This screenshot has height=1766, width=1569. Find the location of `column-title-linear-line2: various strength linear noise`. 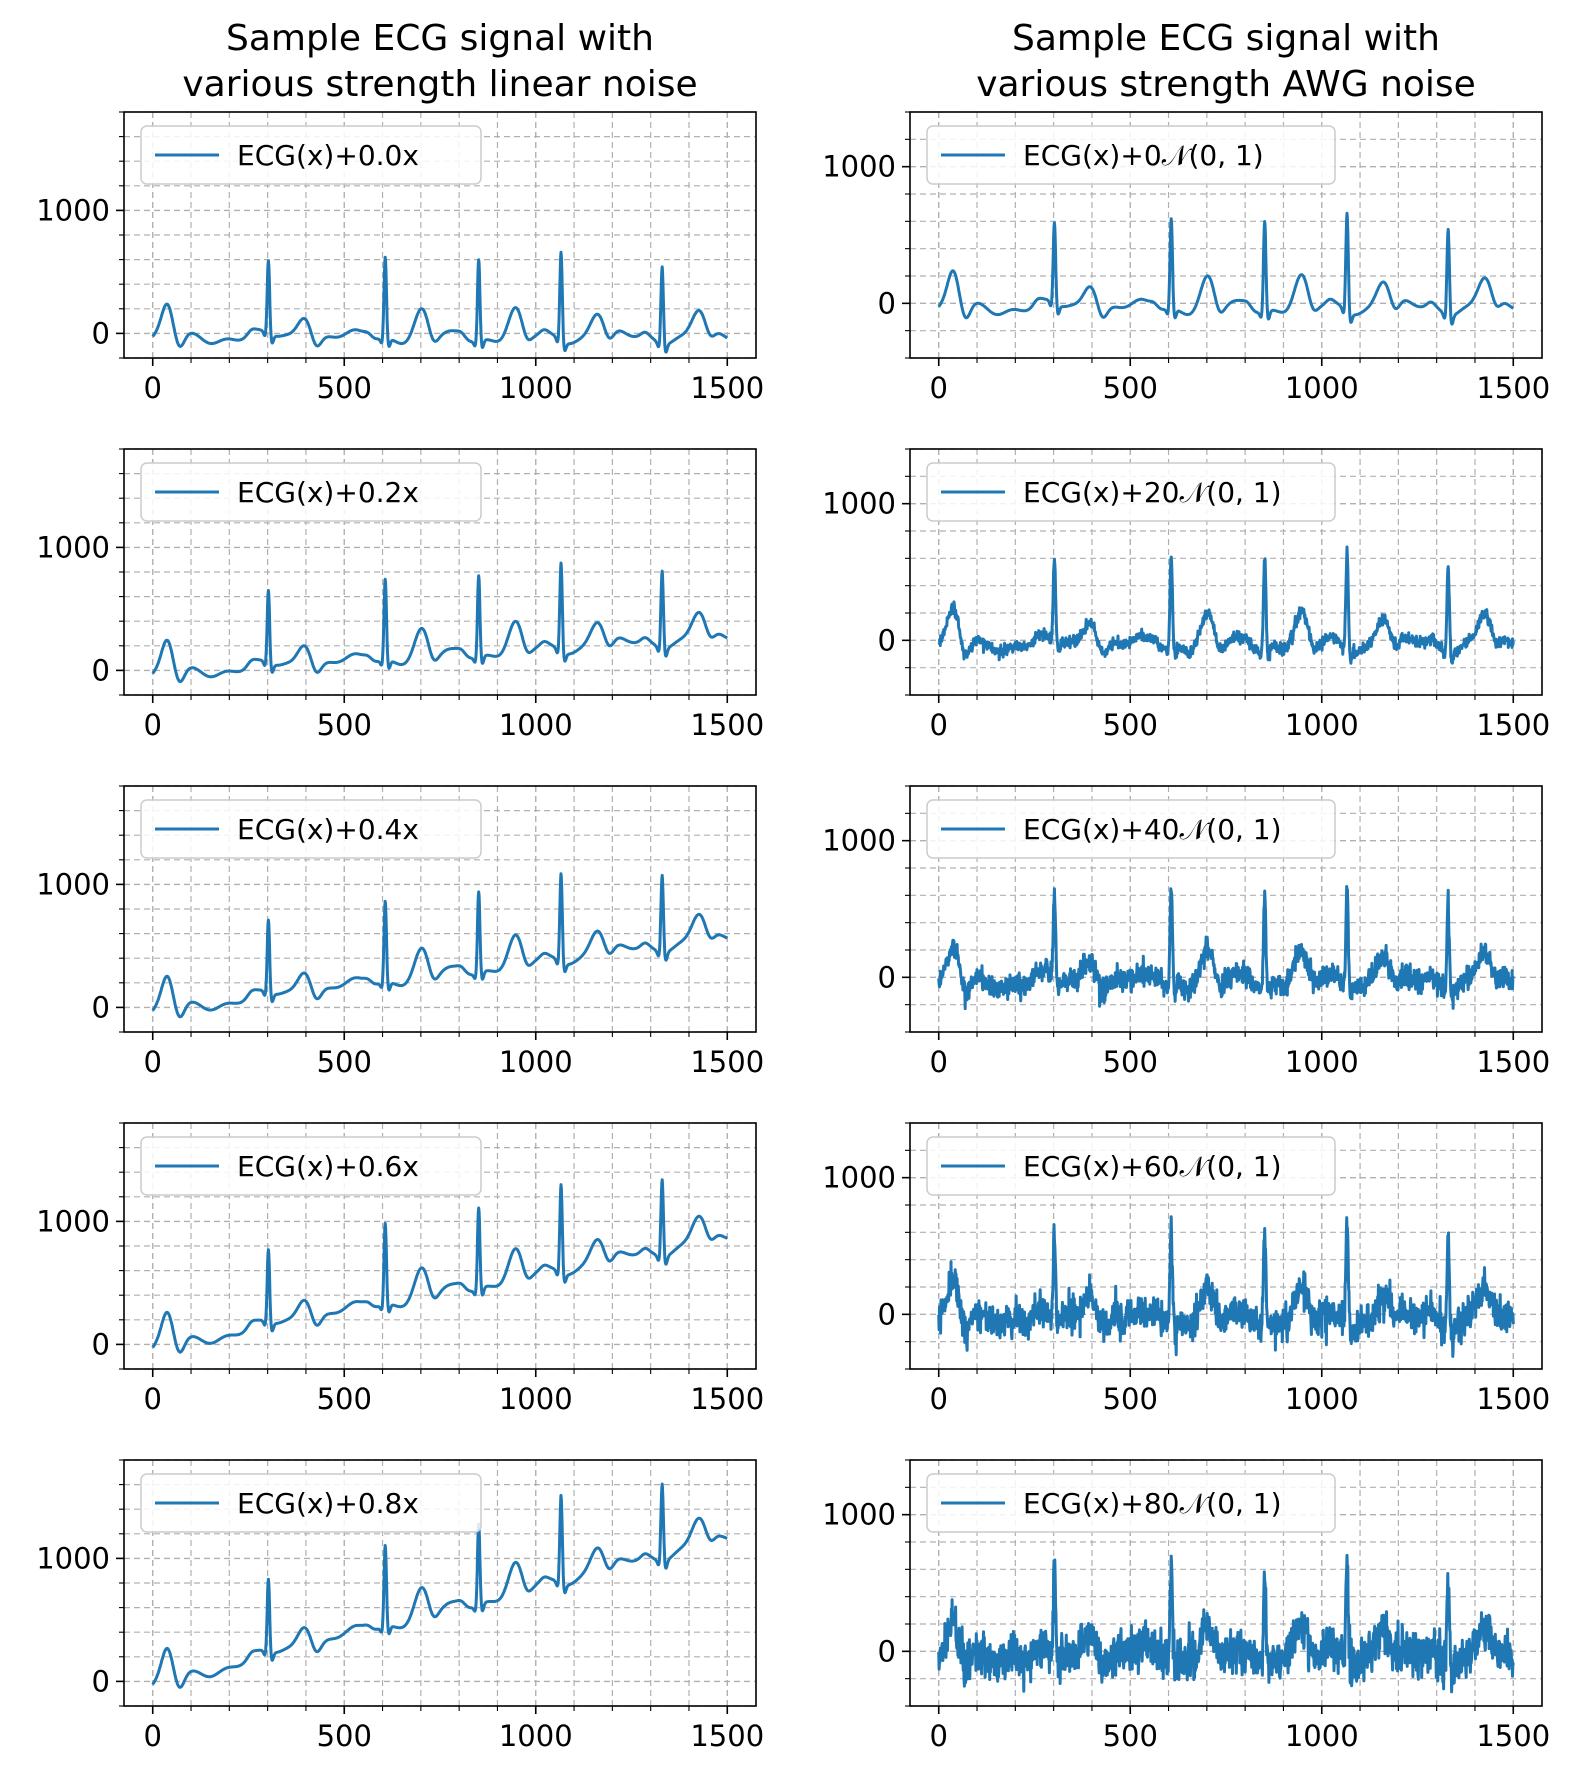

column-title-linear-line2: various strength linear noise is located at coordinates (439, 84).